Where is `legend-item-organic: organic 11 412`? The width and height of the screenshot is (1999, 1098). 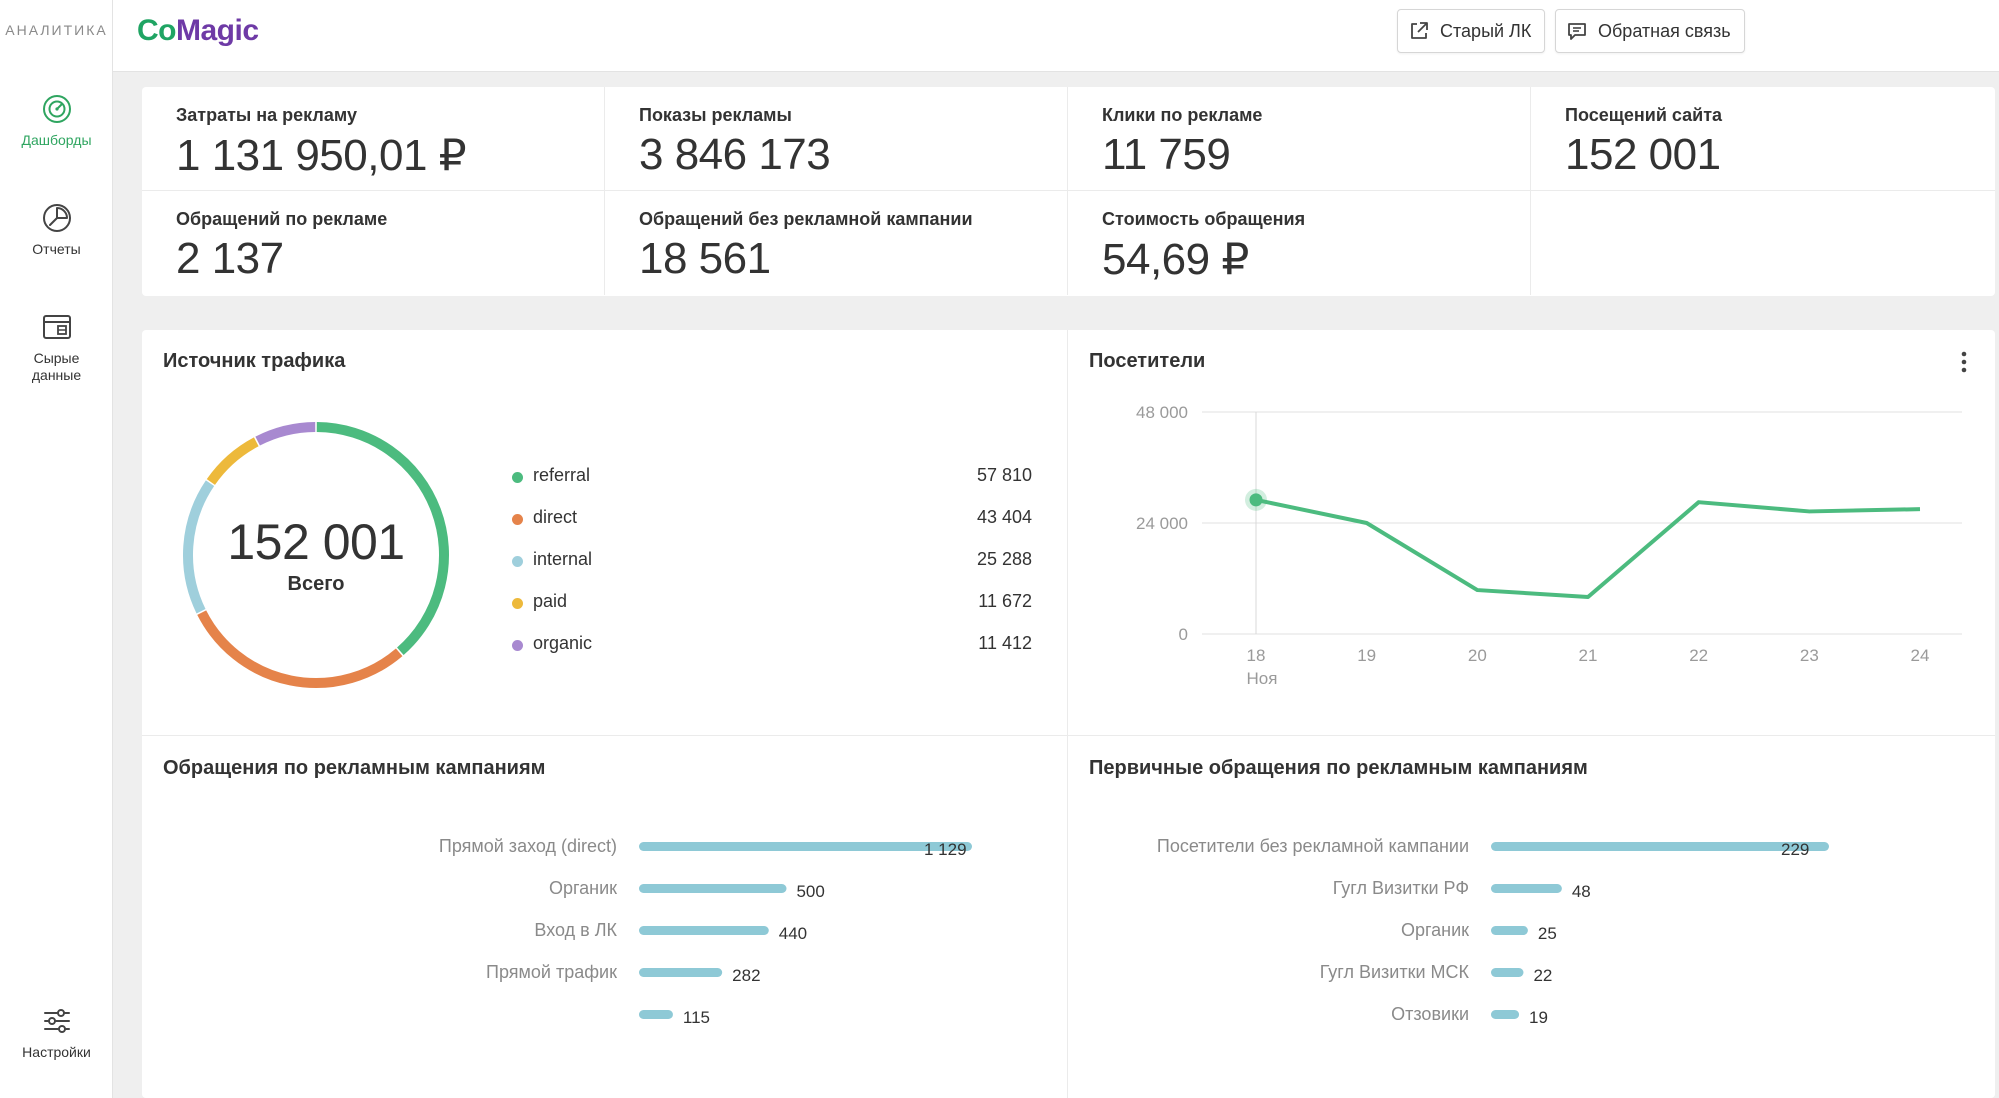
legend-item-organic: organic 11 412 is located at coordinates (772, 645).